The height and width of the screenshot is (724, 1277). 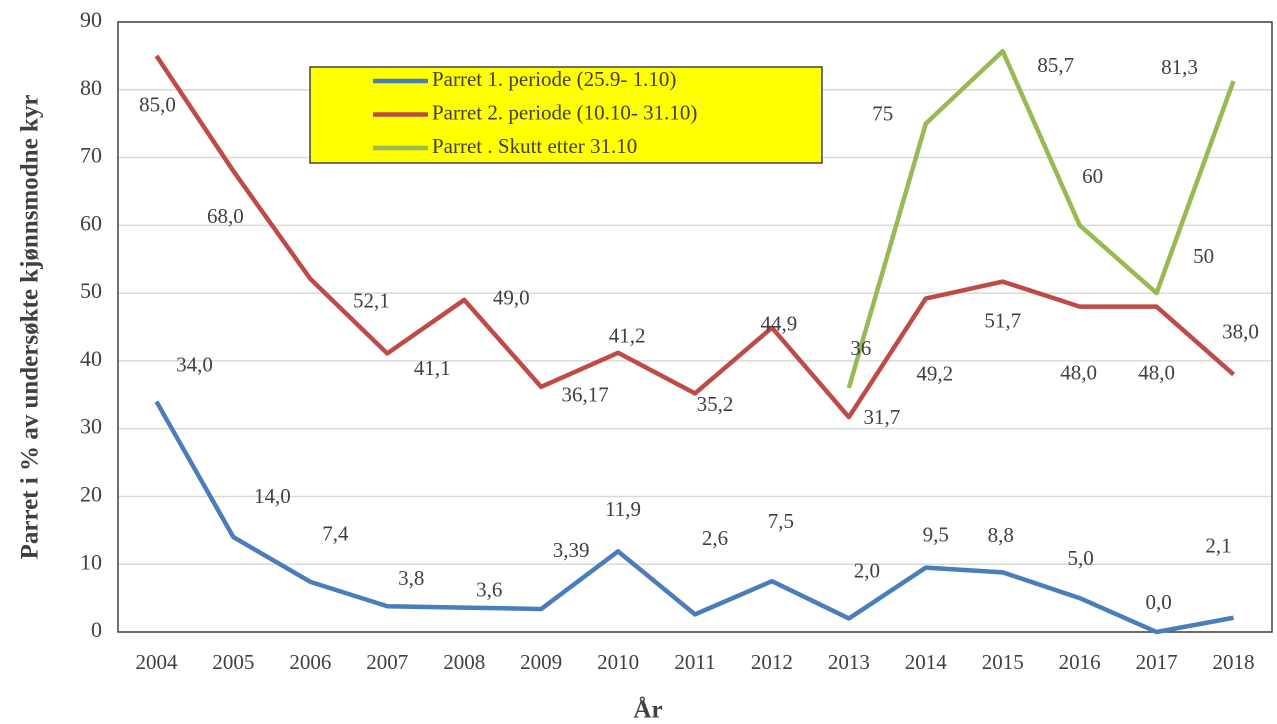 I want to click on x-tick-label: 2006, so click(x=310, y=662).